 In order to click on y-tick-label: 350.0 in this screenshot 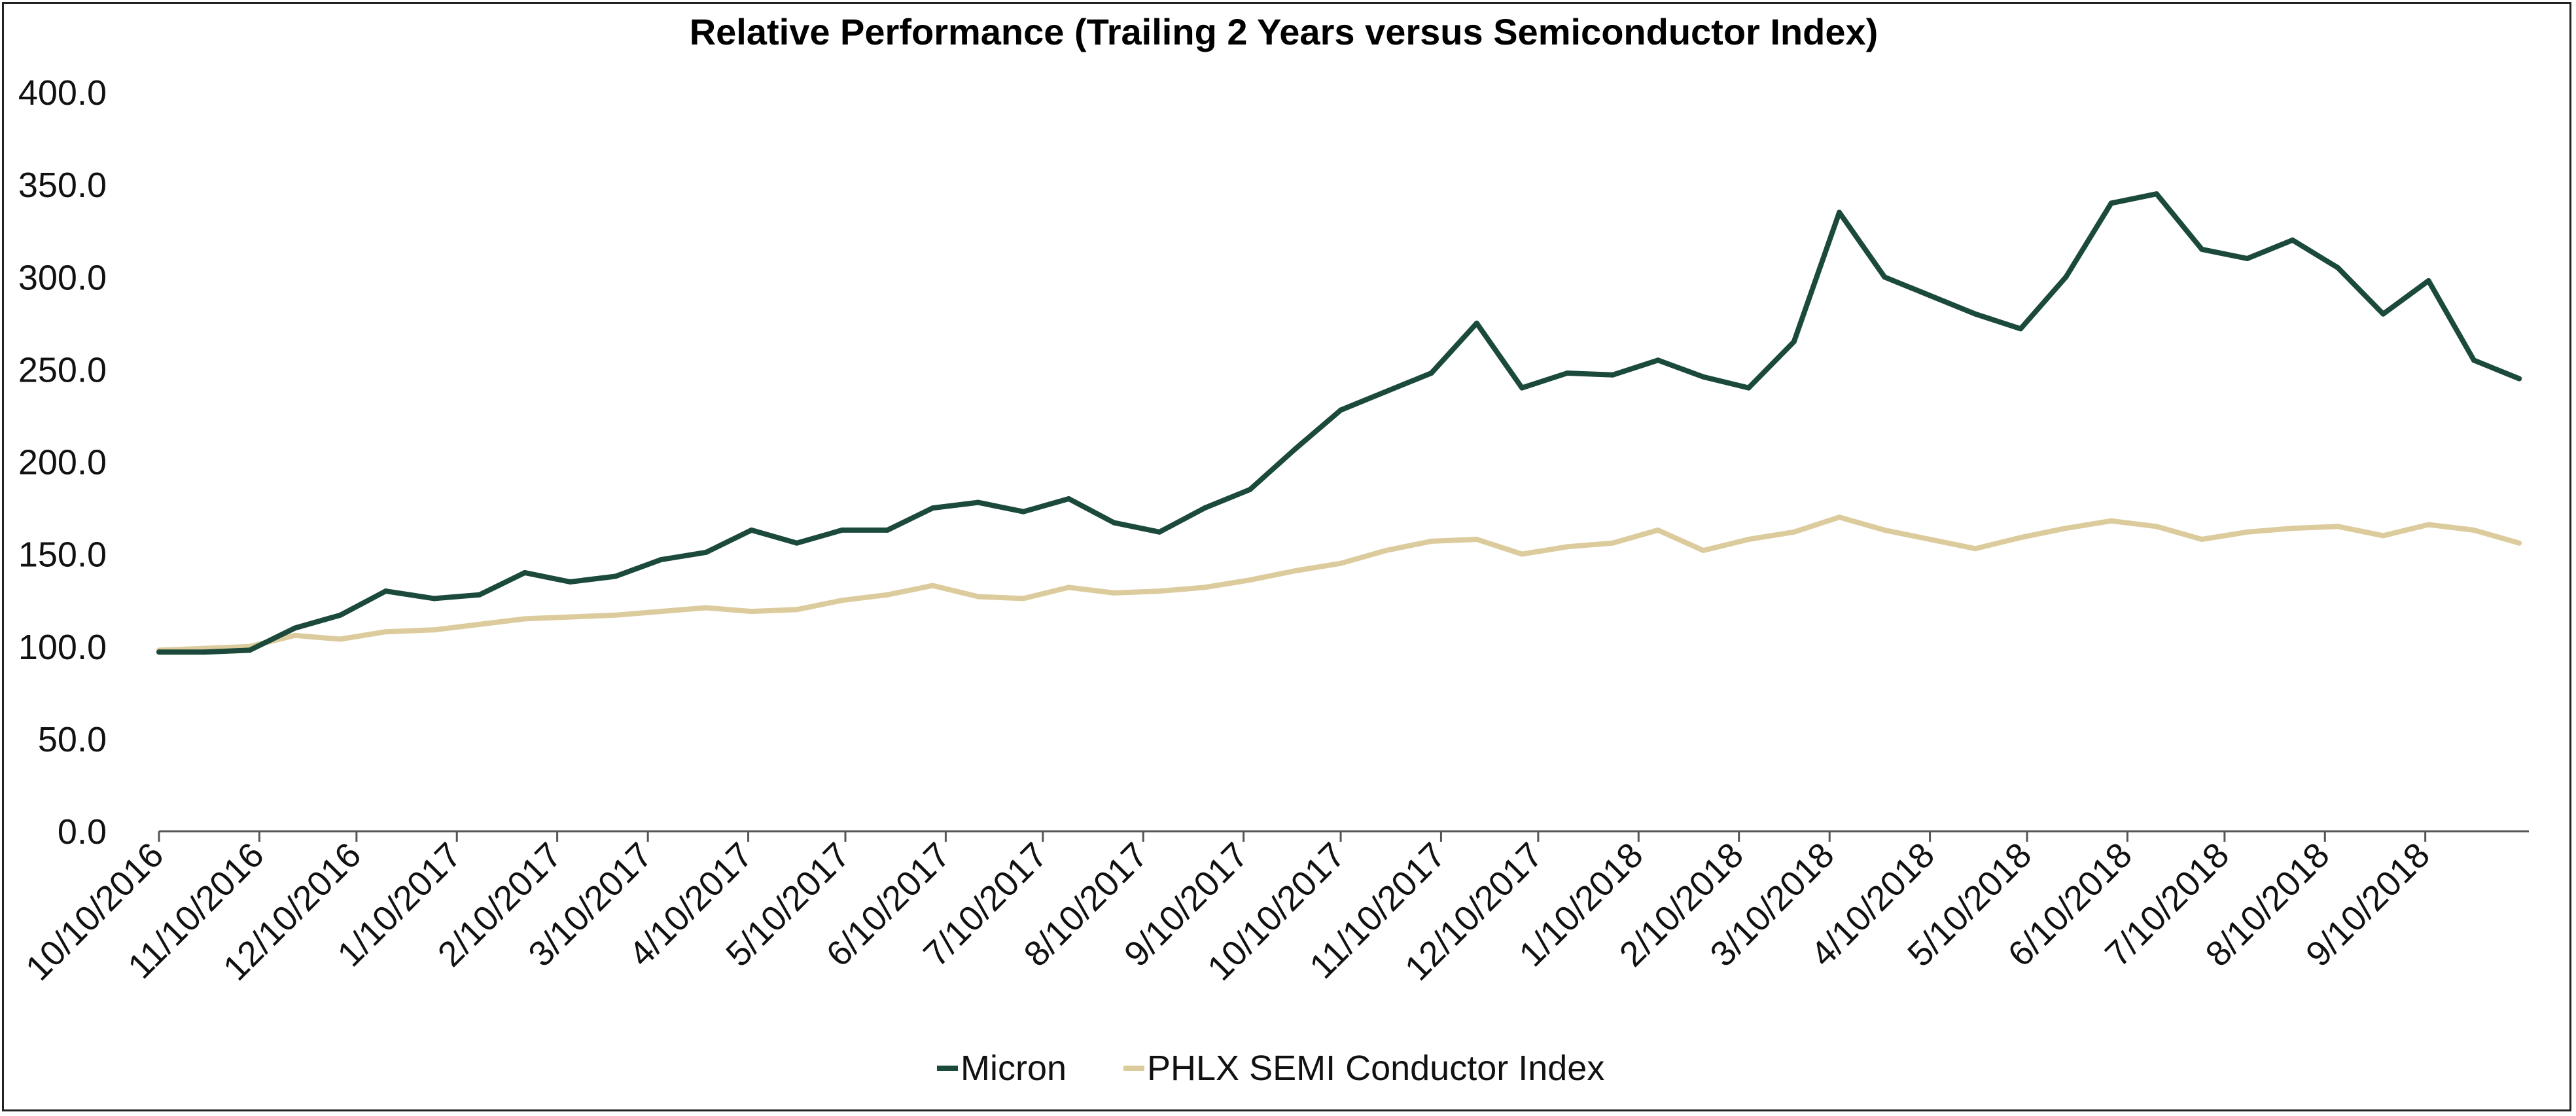, I will do `click(63, 185)`.